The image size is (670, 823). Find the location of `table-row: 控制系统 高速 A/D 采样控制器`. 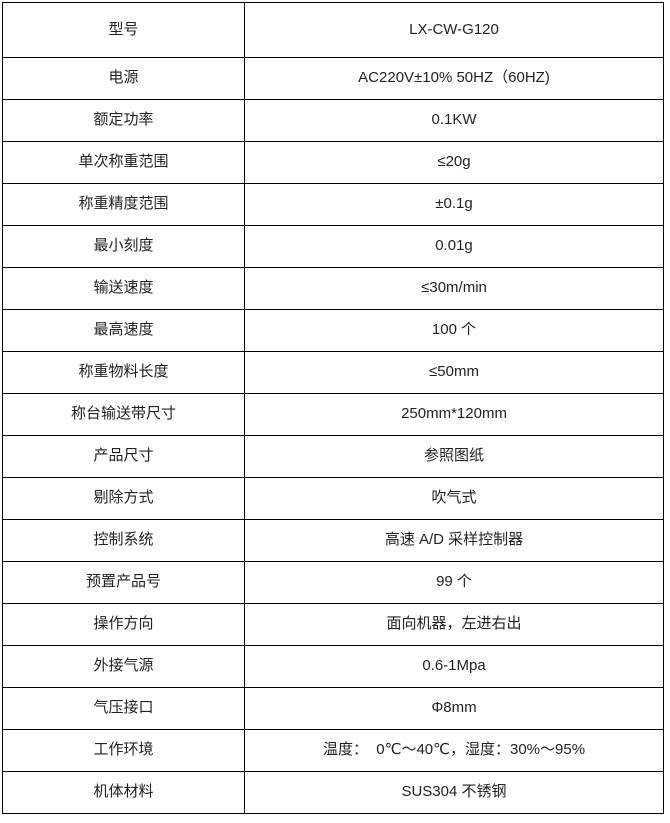

table-row: 控制系统 高速 A/D 采样控制器 is located at coordinates (333, 540).